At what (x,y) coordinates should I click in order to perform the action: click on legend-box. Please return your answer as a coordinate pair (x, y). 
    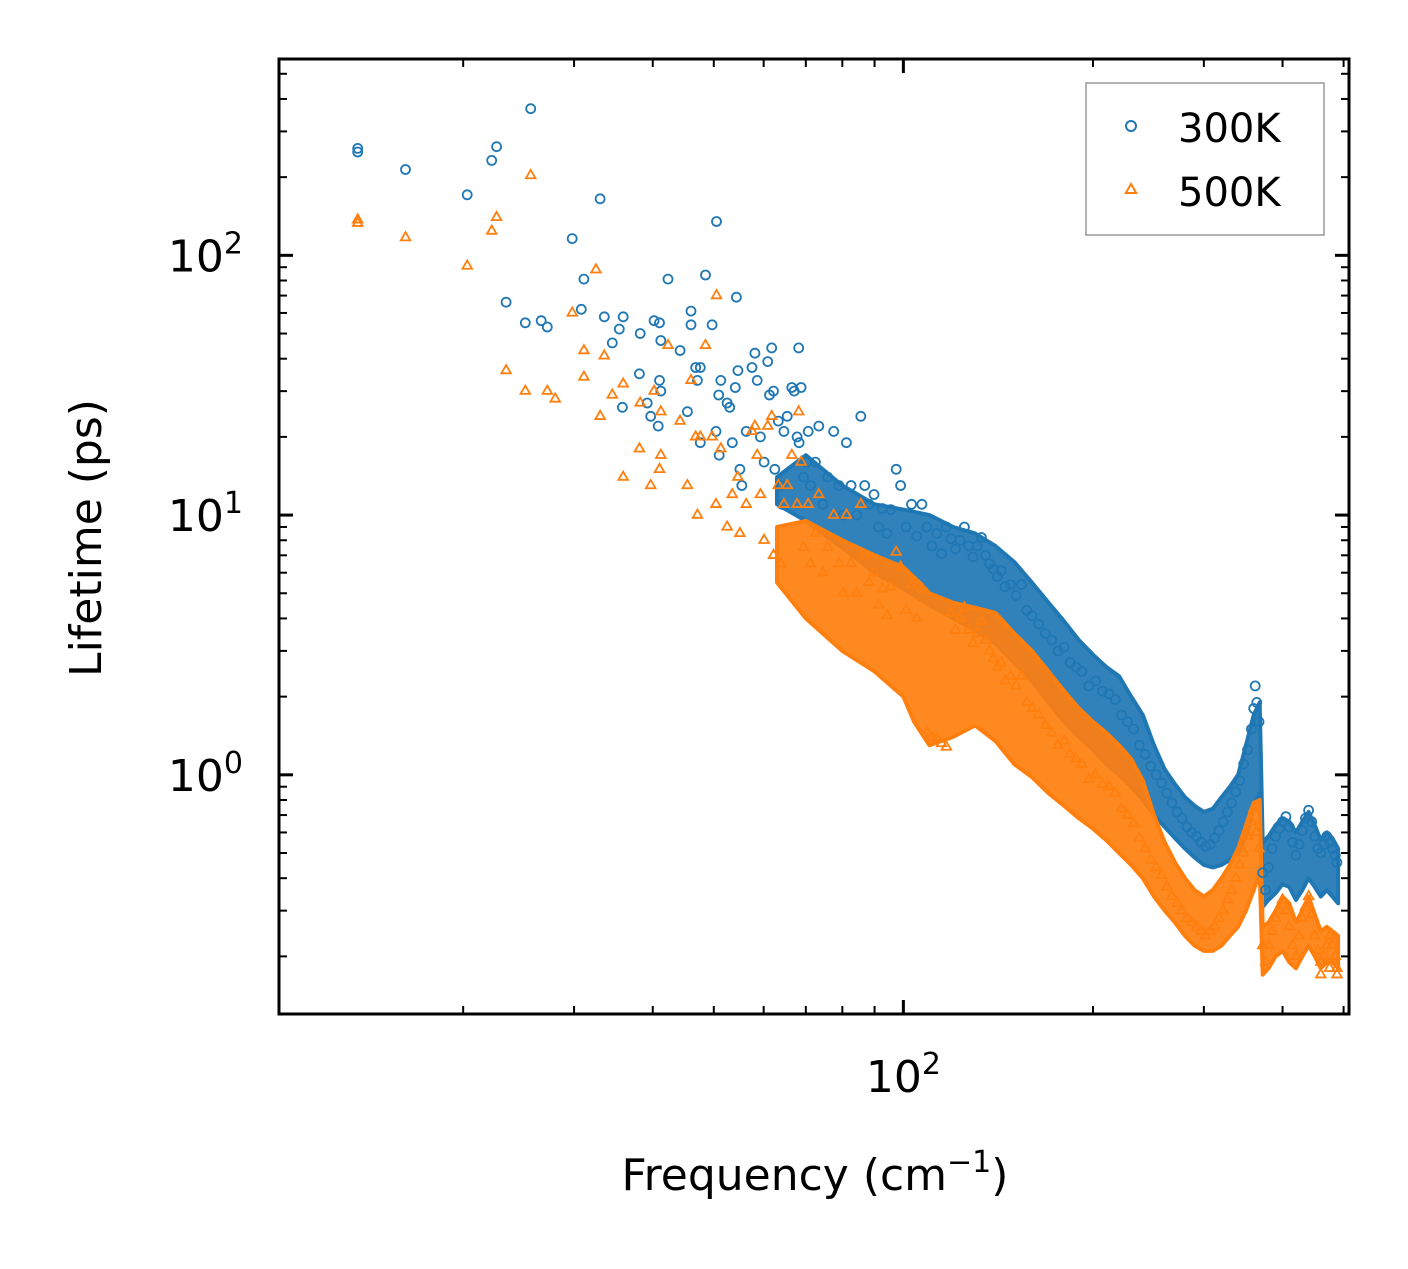
    Looking at the image, I should click on (1205, 159).